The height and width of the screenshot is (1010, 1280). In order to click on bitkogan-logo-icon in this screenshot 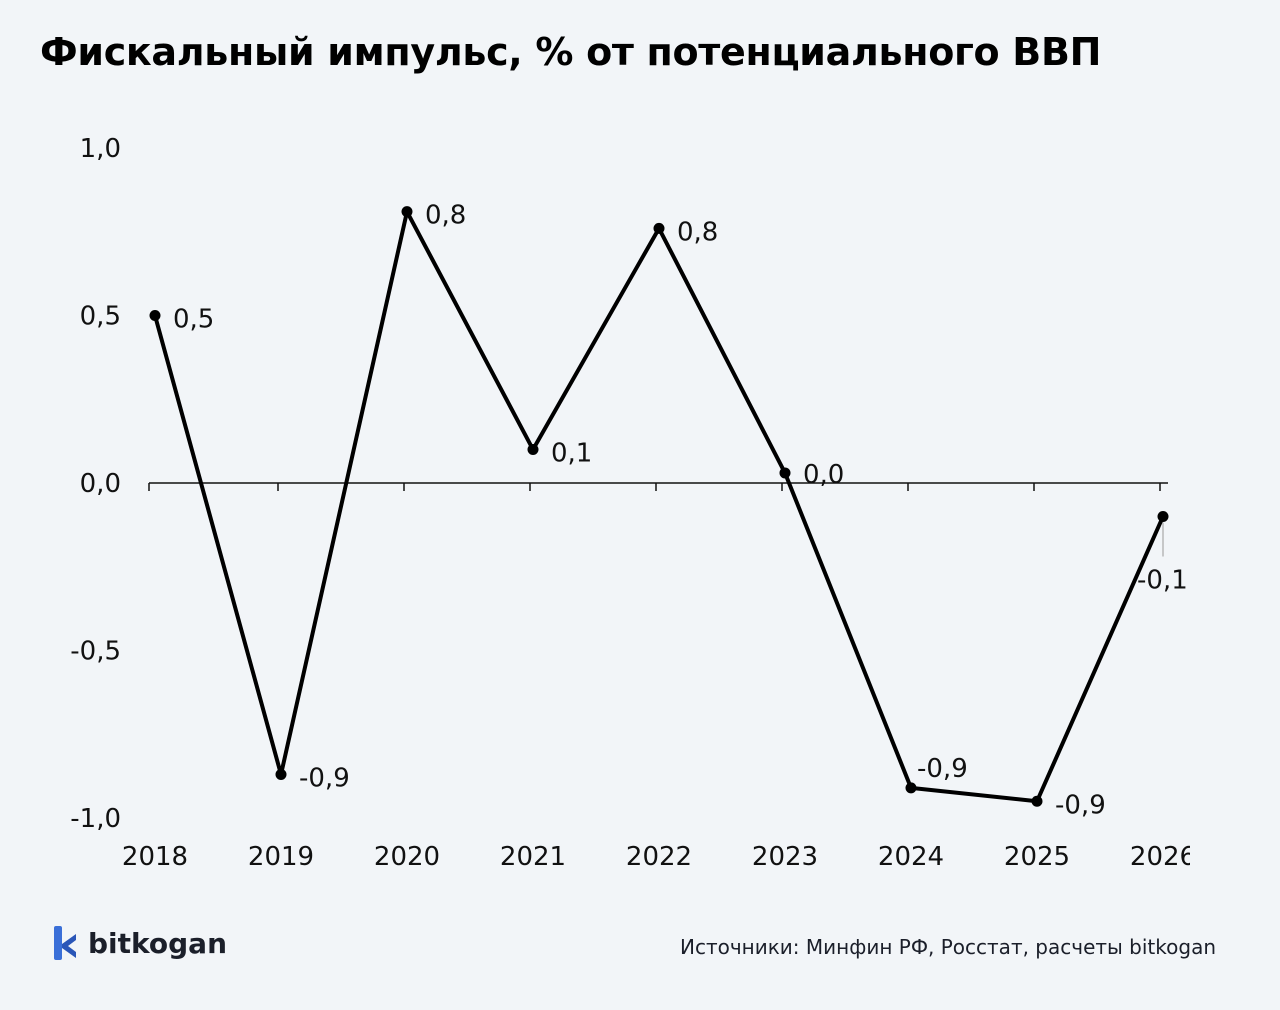, I will do `click(65, 943)`.